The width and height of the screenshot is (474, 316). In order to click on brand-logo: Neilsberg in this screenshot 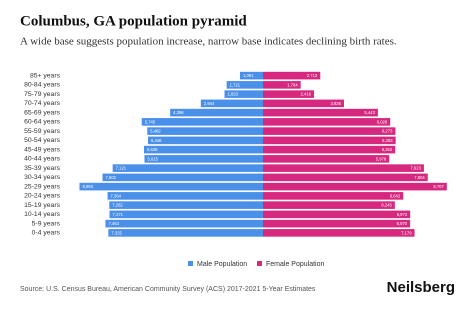, I will do `click(421, 287)`.